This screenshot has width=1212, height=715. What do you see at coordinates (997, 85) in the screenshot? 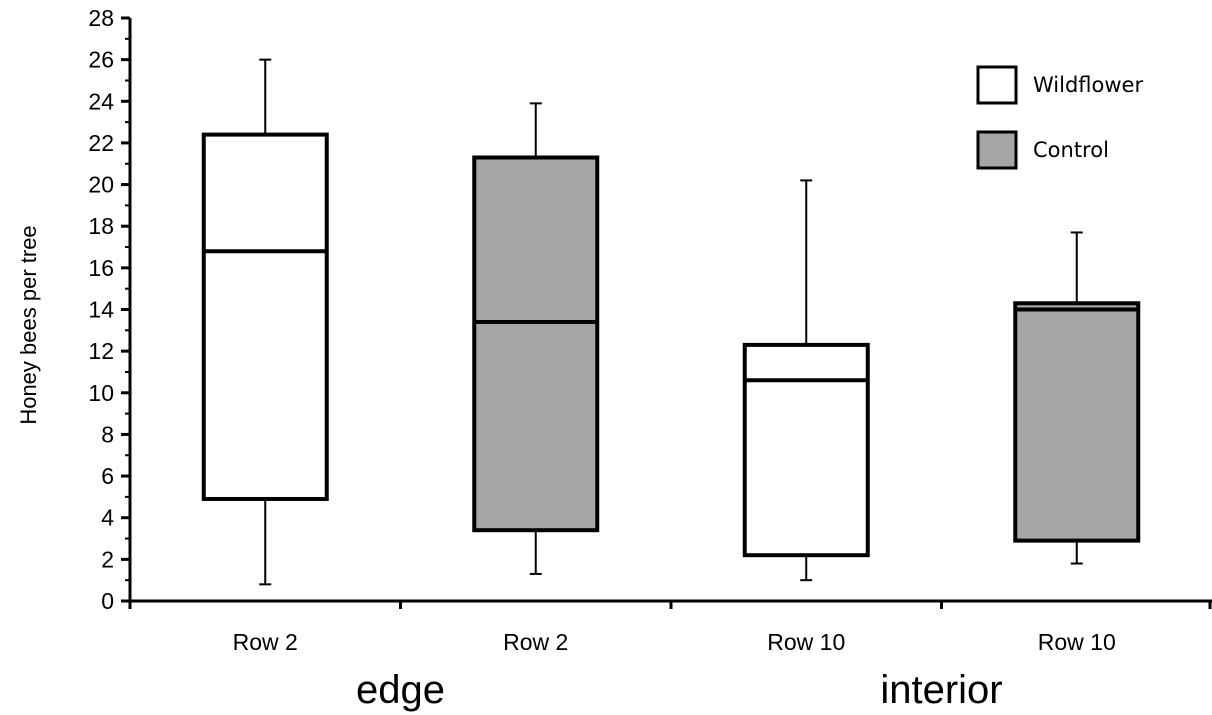
I see `legend-swatch-wildflower` at bounding box center [997, 85].